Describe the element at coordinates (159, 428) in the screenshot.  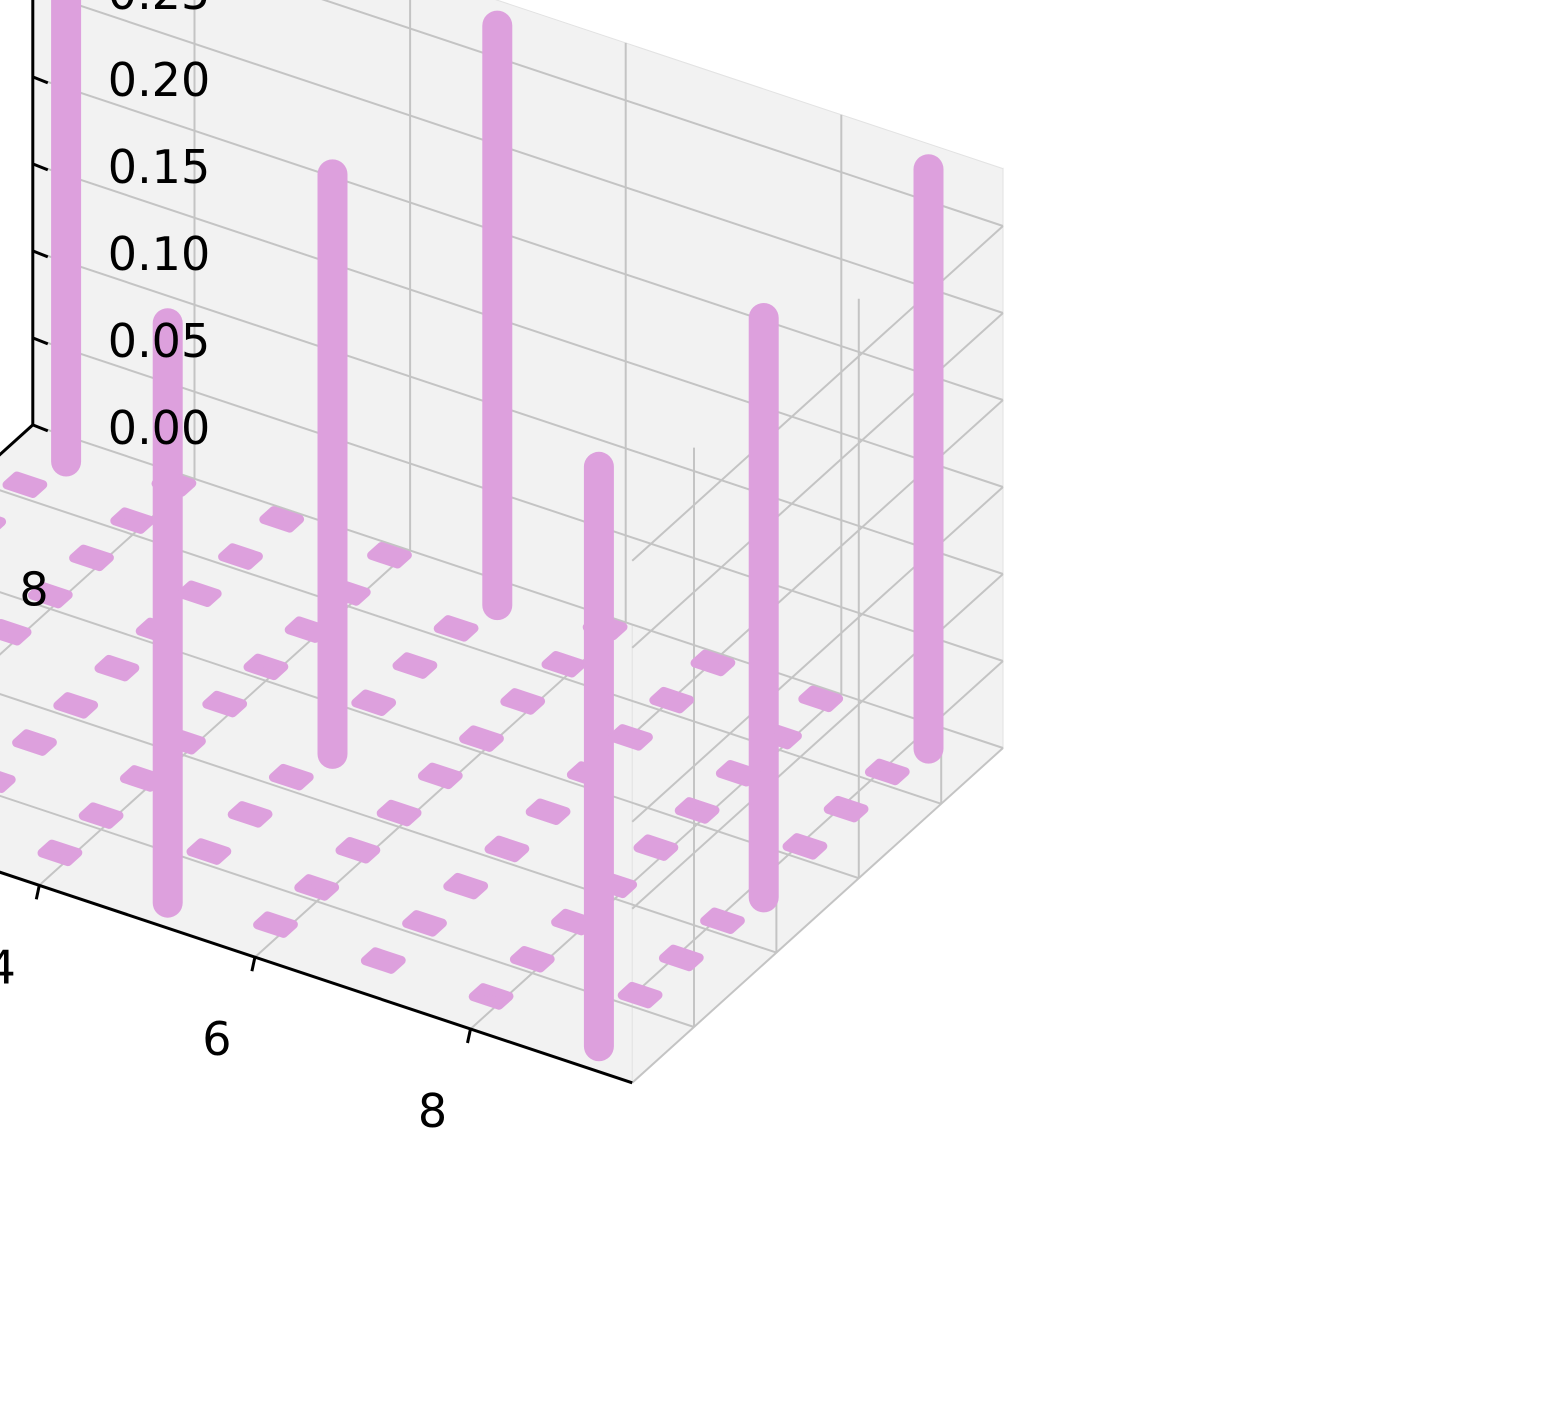
I see `z-tick-label: 0.00` at that location.